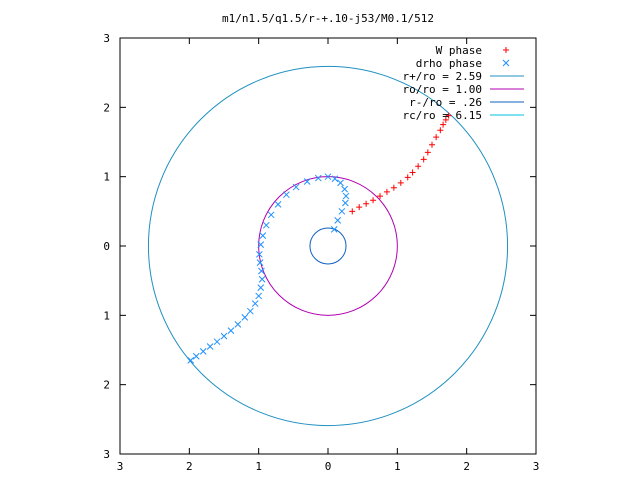  What do you see at coordinates (445, 102) in the screenshot?
I see `legend-label: r-/ro = .26` at bounding box center [445, 102].